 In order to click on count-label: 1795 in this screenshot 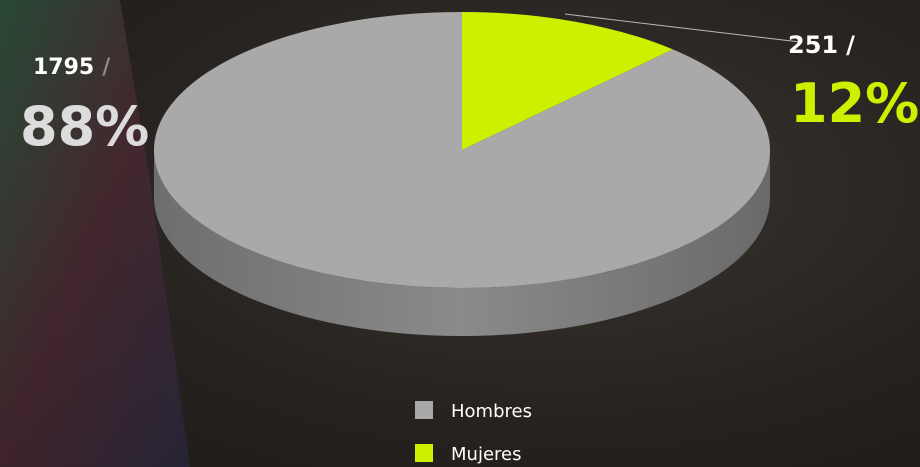, I will do `click(63, 67)`.